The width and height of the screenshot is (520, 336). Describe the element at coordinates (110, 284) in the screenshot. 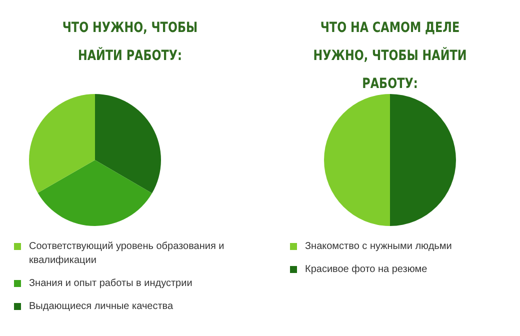

I see `legend-label: Знания и опыт работы в индустрии` at that location.